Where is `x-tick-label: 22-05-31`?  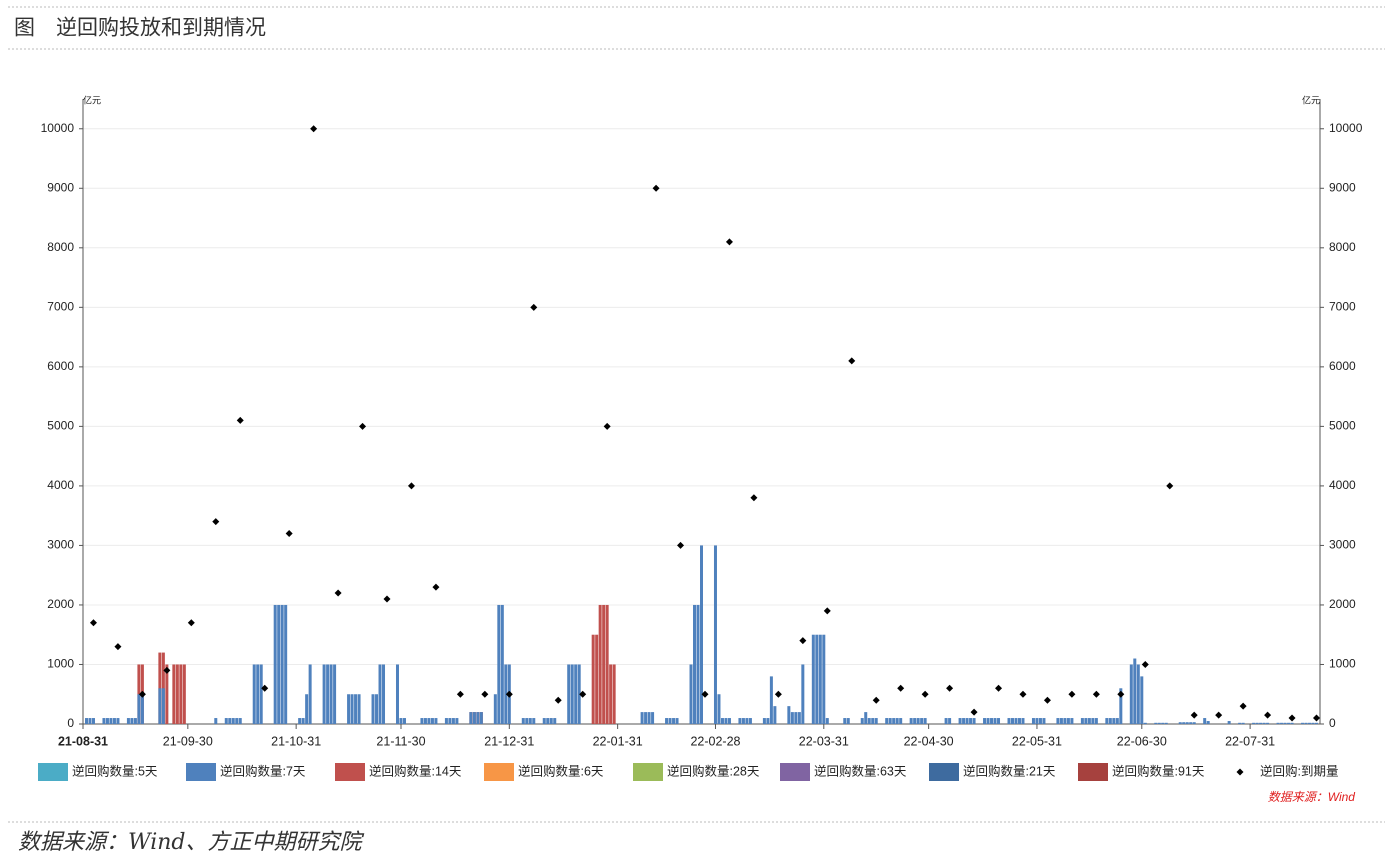
x-tick-label: 22-05-31 is located at coordinates (1037, 741).